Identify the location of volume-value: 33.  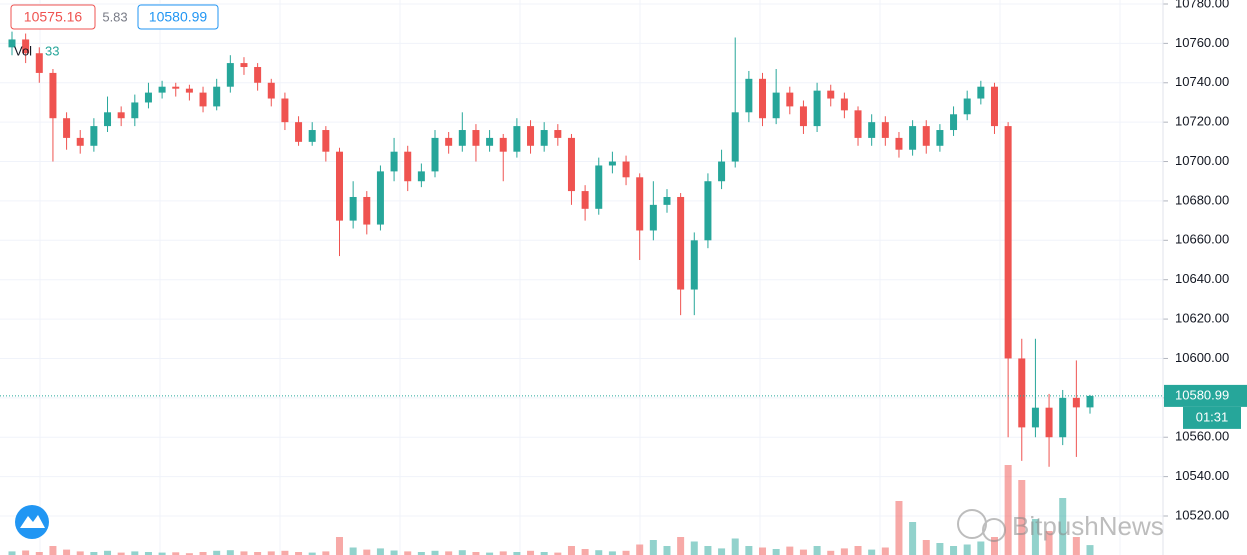
(52, 50).